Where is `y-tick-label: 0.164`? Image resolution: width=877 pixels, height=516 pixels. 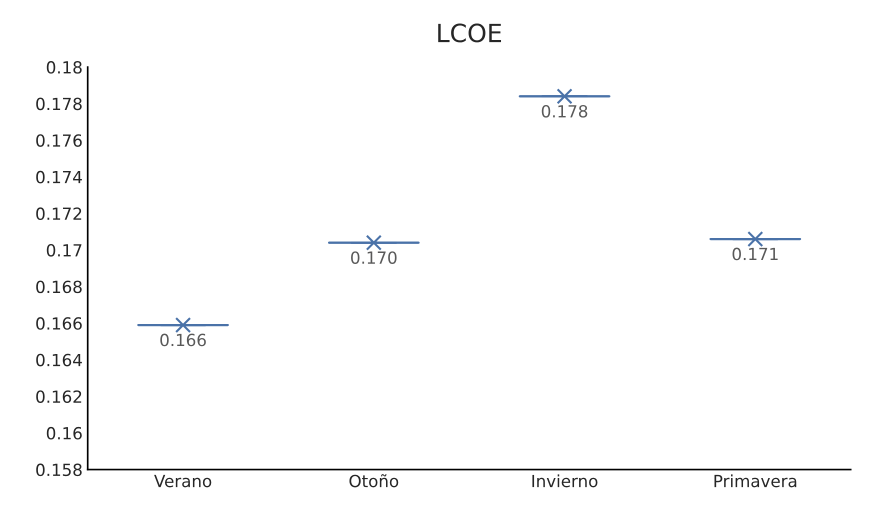
y-tick-label: 0.164 is located at coordinates (59, 360).